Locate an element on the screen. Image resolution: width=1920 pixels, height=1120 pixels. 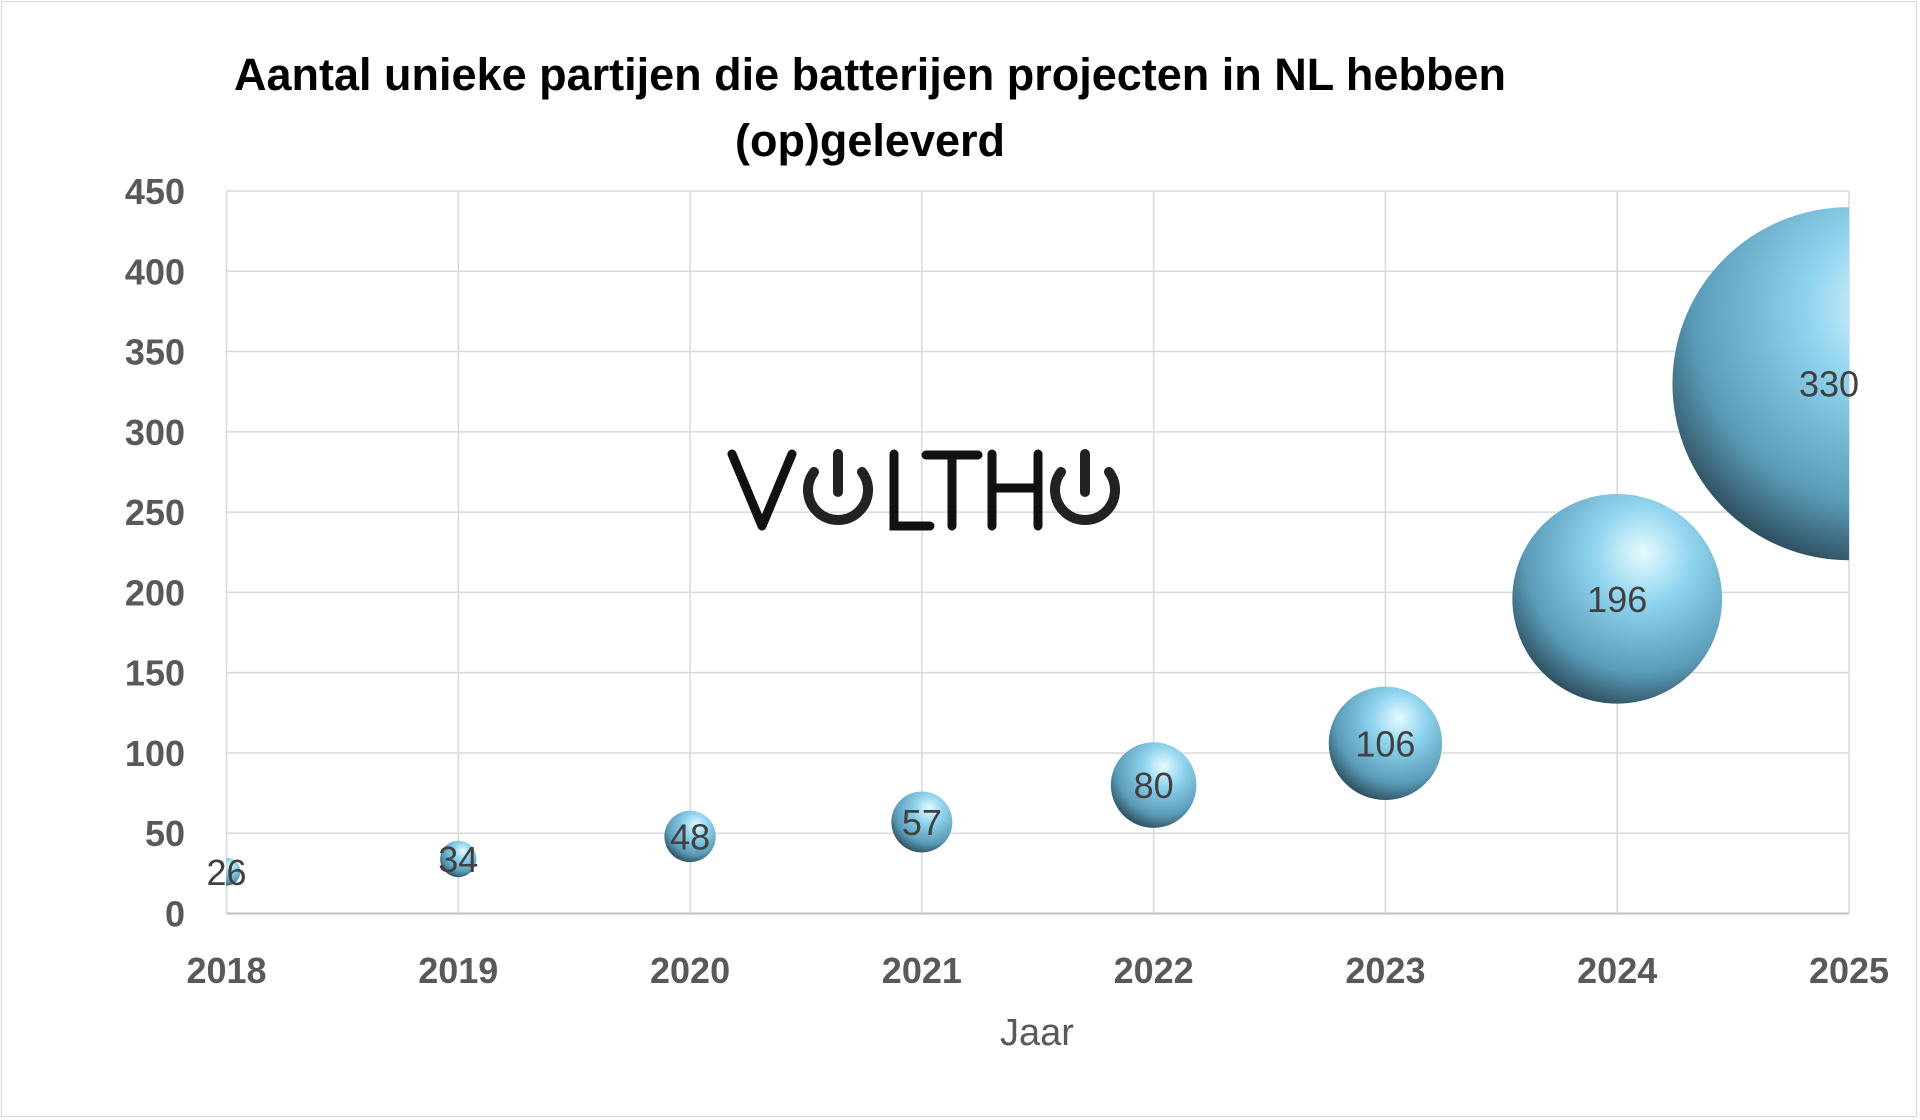
x-tick-label: 2018 is located at coordinates (226, 970).